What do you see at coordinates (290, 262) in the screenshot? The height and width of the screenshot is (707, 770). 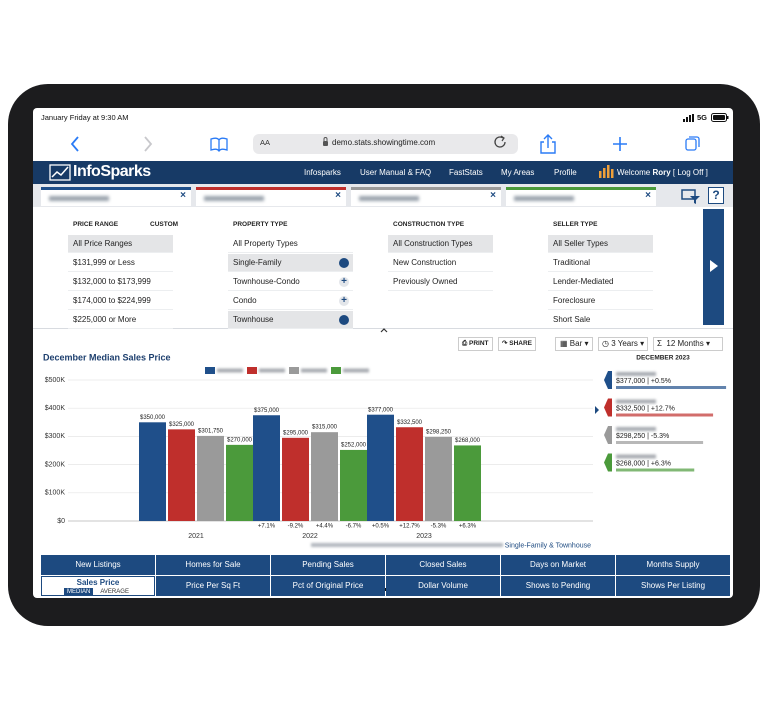 I see `filter-option: Single-Family` at bounding box center [290, 262].